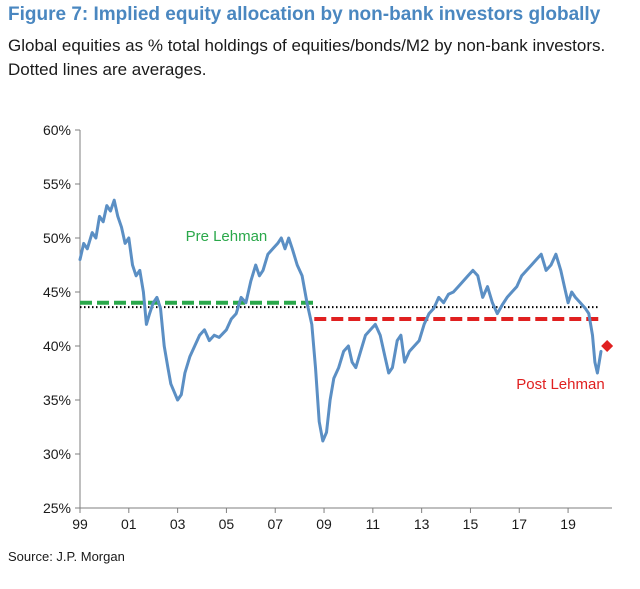  I want to click on x-tick-label: 13, so click(422, 524).